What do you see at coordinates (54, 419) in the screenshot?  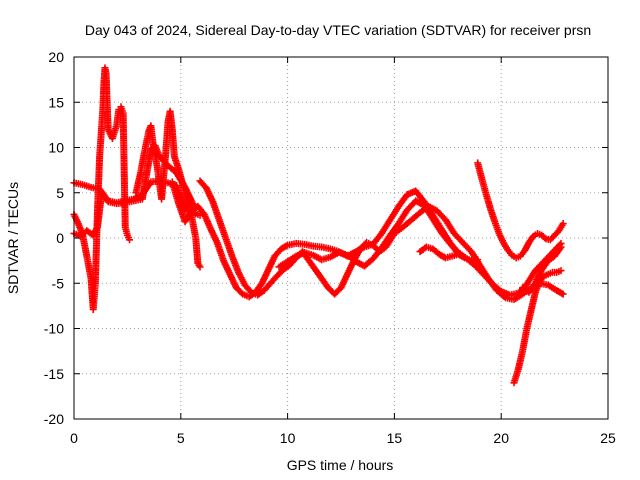 I see `y-tick-label: -20` at bounding box center [54, 419].